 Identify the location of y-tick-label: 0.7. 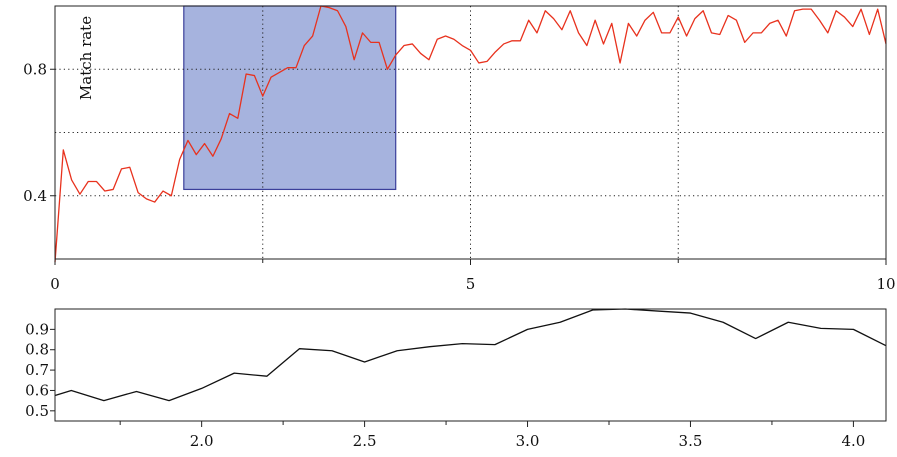
(37, 370).